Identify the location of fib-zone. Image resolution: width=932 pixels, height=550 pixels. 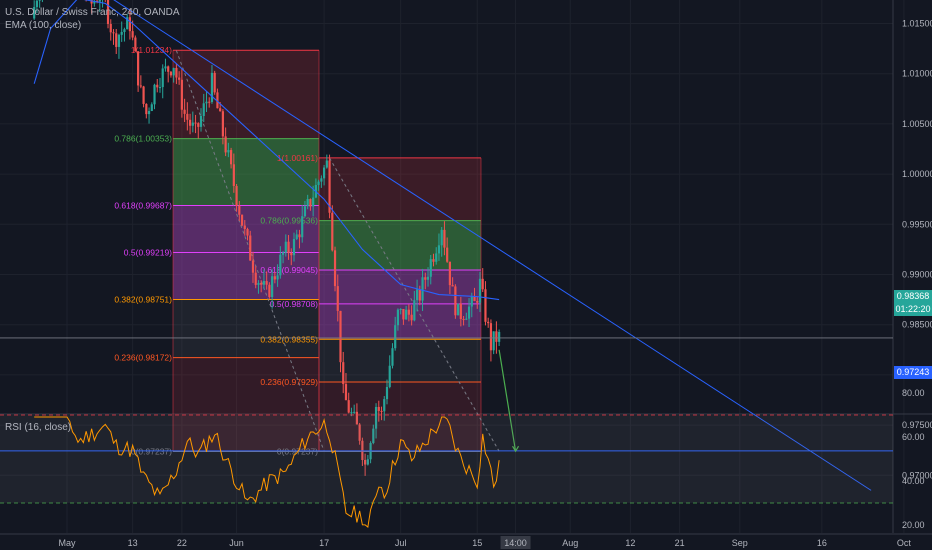
(246, 276).